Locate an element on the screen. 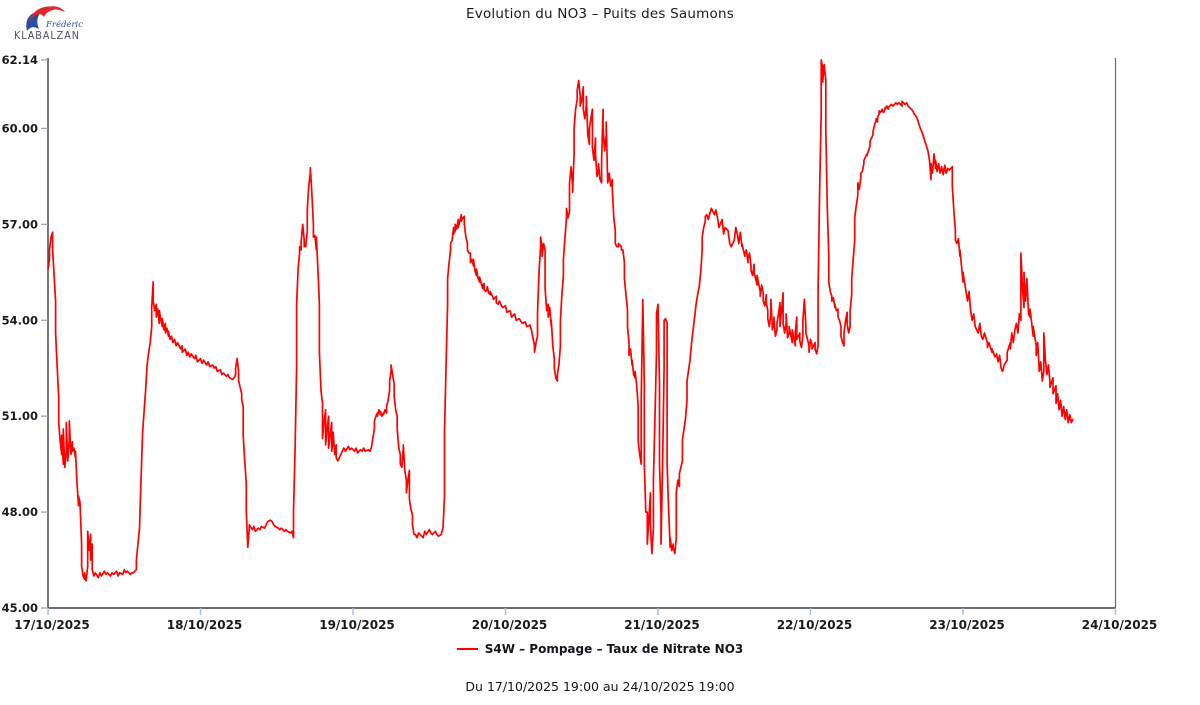 This screenshot has height=705, width=1200. logo-brand-first-name: Frédéric is located at coordinates (65, 25).